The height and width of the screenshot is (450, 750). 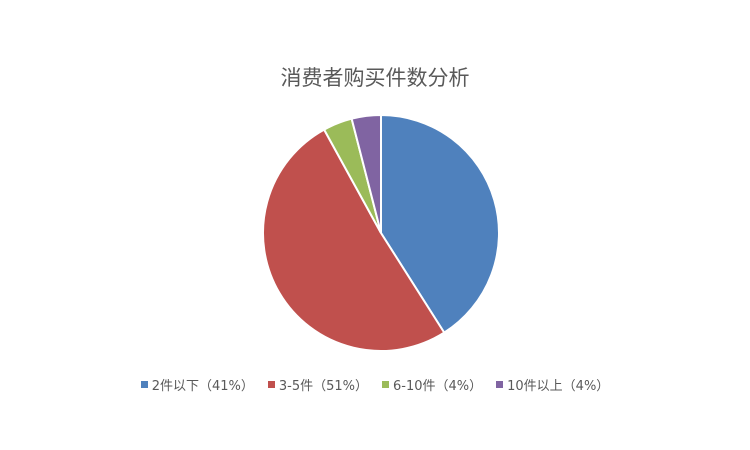 What do you see at coordinates (375, 78) in the screenshot?
I see `chart-title: 消费者购买件数分析` at bounding box center [375, 78].